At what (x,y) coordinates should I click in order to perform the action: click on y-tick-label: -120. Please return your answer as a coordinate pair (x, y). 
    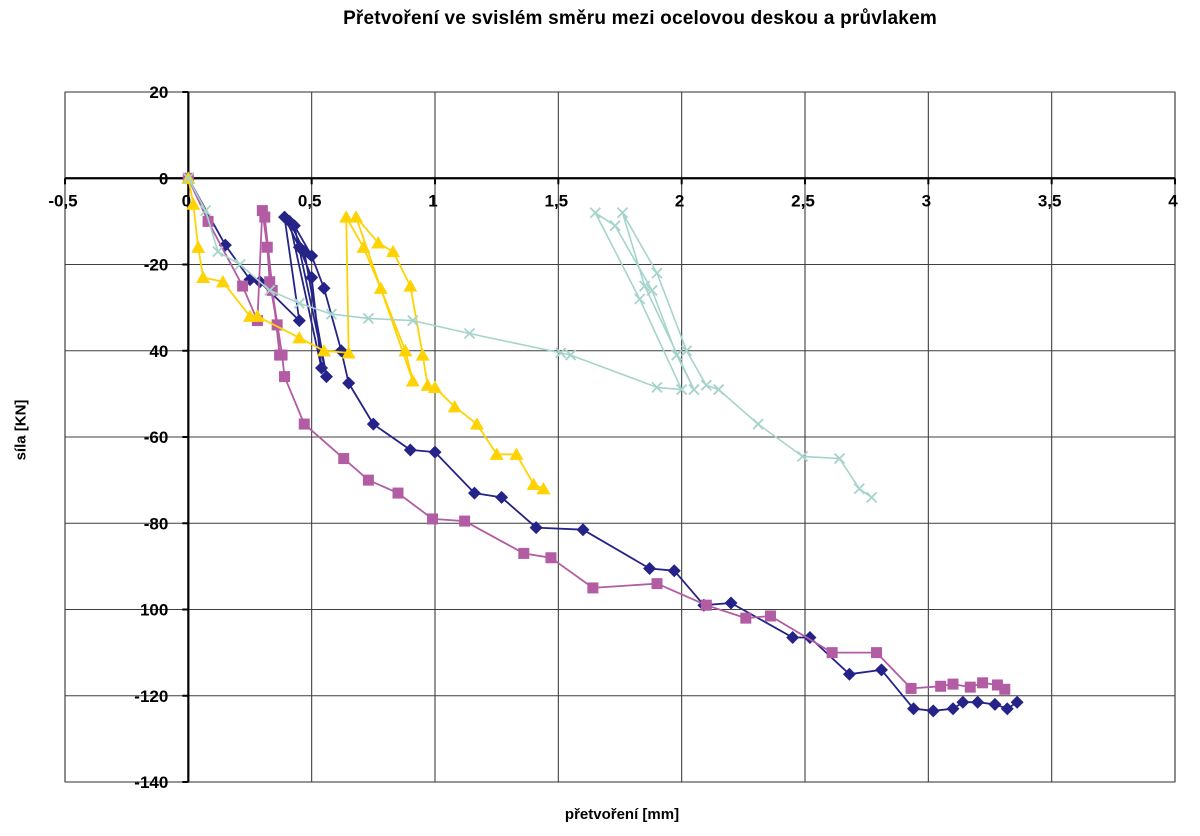
    Looking at the image, I should click on (151, 696).